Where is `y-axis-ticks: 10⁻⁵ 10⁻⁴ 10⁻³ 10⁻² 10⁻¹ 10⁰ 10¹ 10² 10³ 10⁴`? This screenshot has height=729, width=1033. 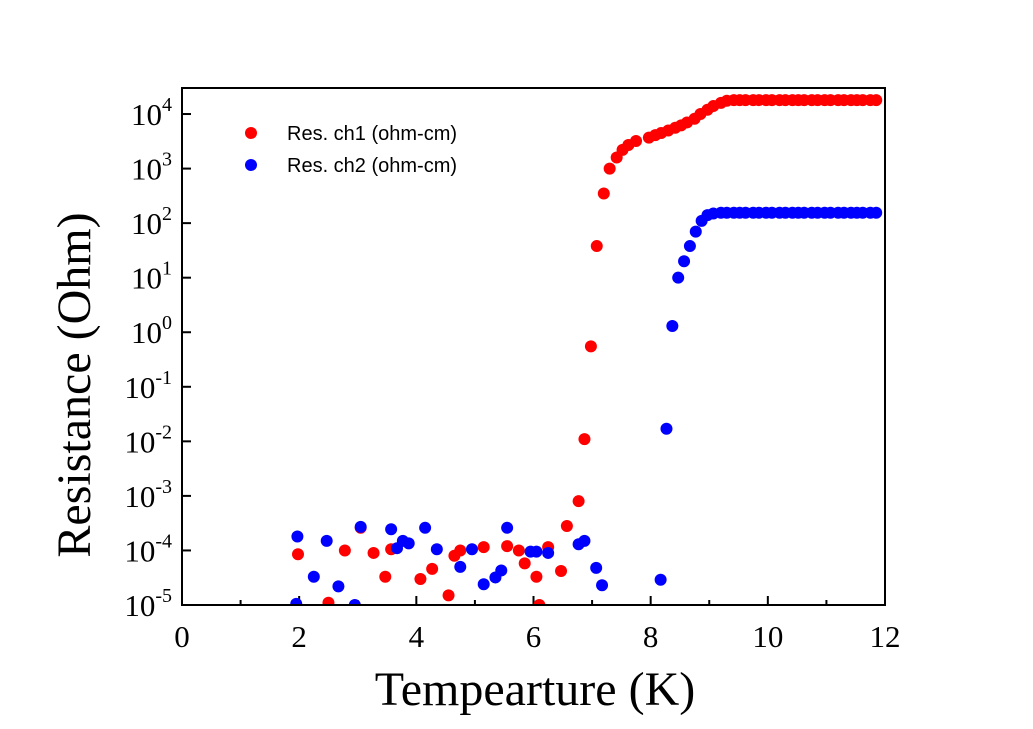 y-axis-ticks: 10⁻⁵ 10⁻⁴ 10⁻³ 10⁻² 10⁻¹ 10⁰ 10¹ 10² 10³ 10⁴ is located at coordinates (157, 358).